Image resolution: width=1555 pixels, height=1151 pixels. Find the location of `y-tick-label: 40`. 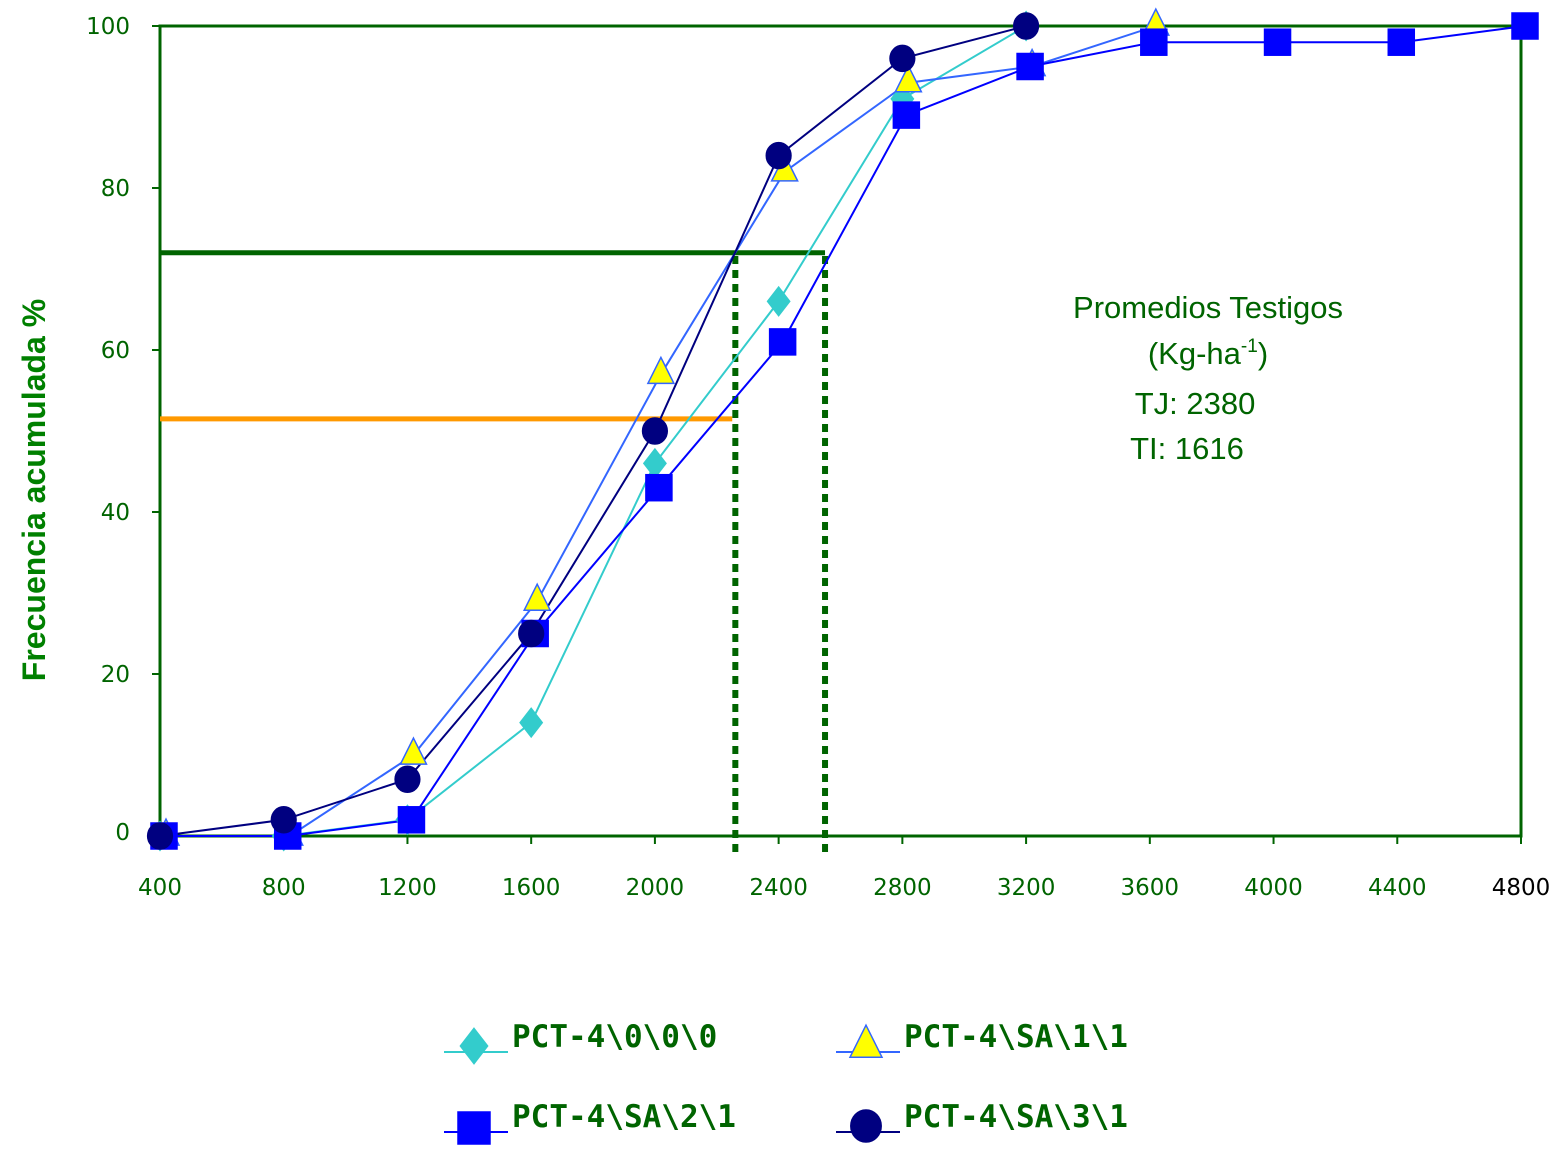

y-tick-label: 40 is located at coordinates (115, 513).